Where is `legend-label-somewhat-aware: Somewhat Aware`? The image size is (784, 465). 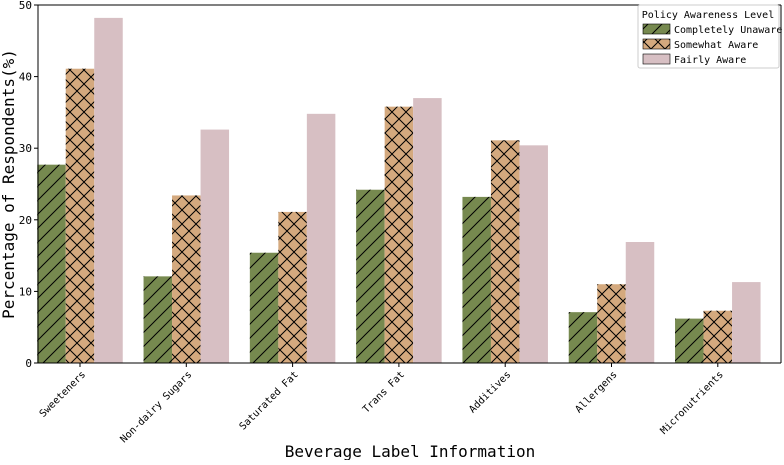 legend-label-somewhat-aware: Somewhat Aware is located at coordinates (716, 45).